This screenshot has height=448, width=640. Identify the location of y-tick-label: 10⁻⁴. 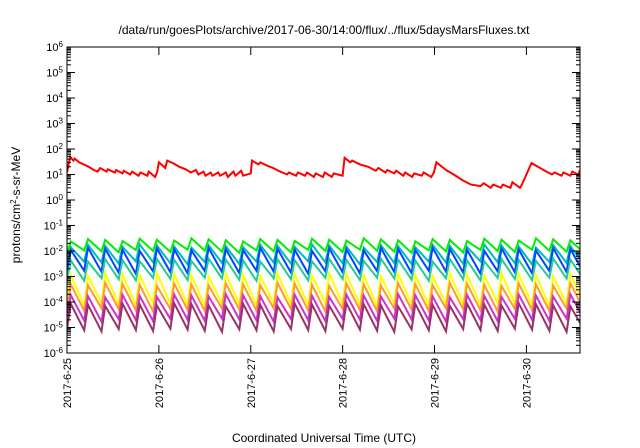
(54, 302).